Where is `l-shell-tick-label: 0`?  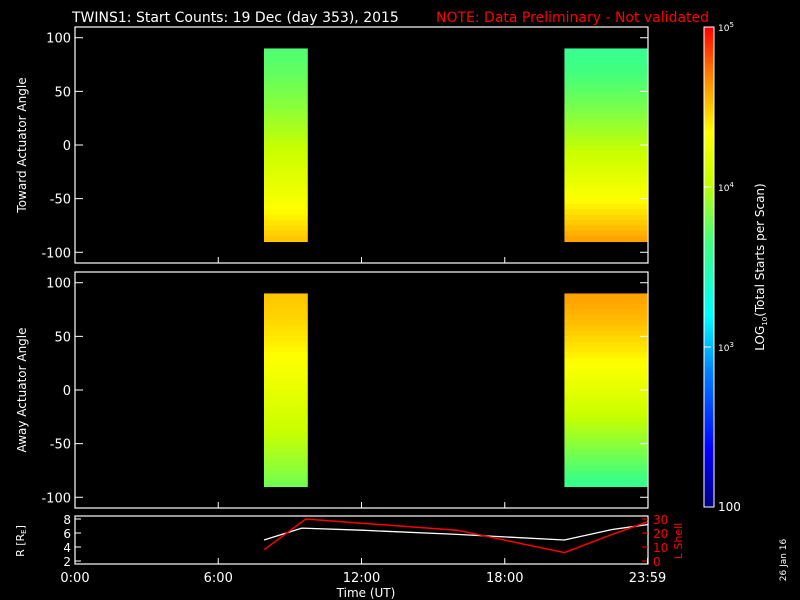
l-shell-tick-label: 0 is located at coordinates (657, 562).